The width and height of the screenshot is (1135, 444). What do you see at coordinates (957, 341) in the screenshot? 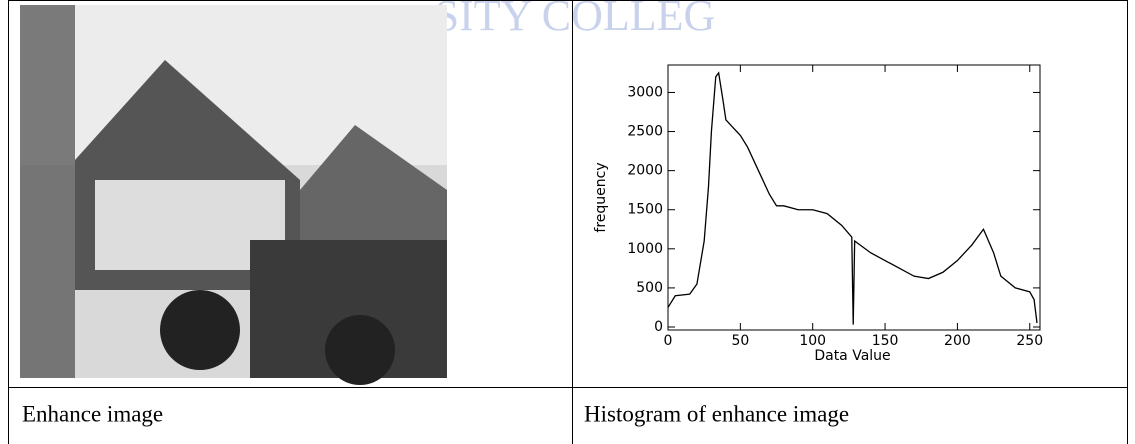
I see `x-tick-label: 200` at bounding box center [957, 341].